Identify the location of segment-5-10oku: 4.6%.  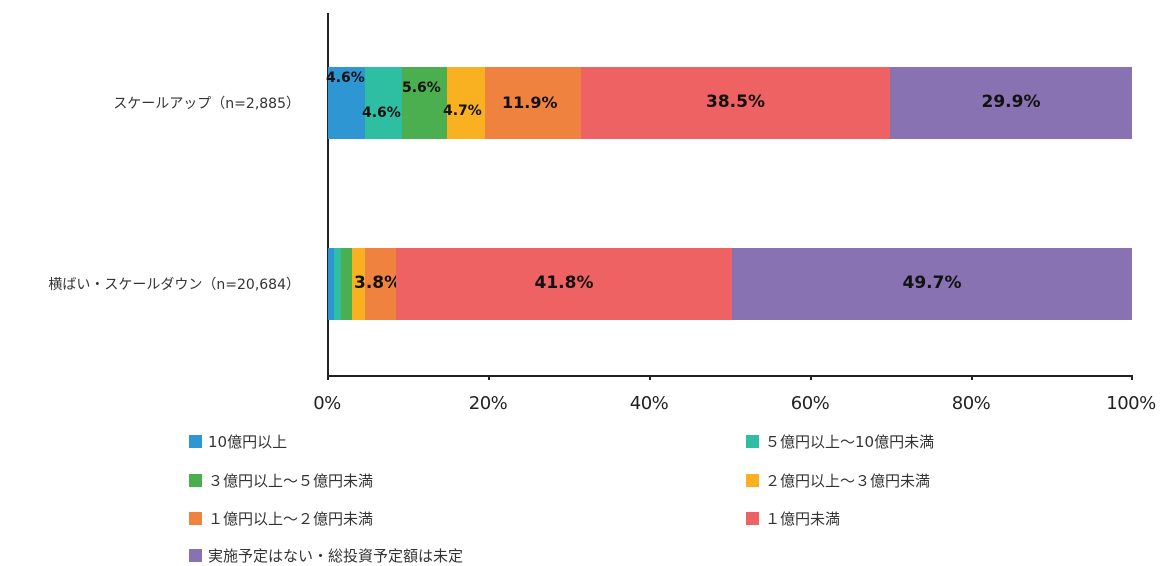
(382, 103).